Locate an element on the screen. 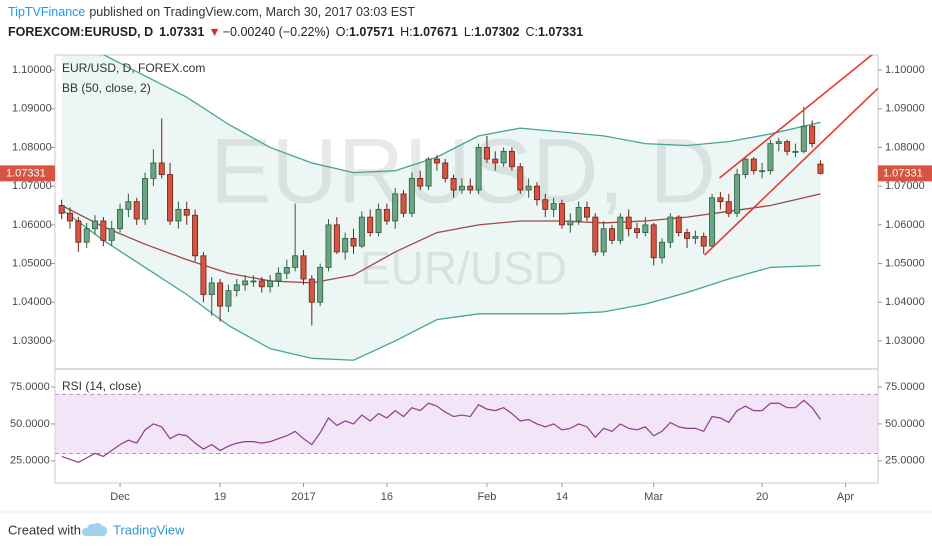 Image resolution: width=932 pixels, height=550 pixels. rsi-band is located at coordinates (466, 424).